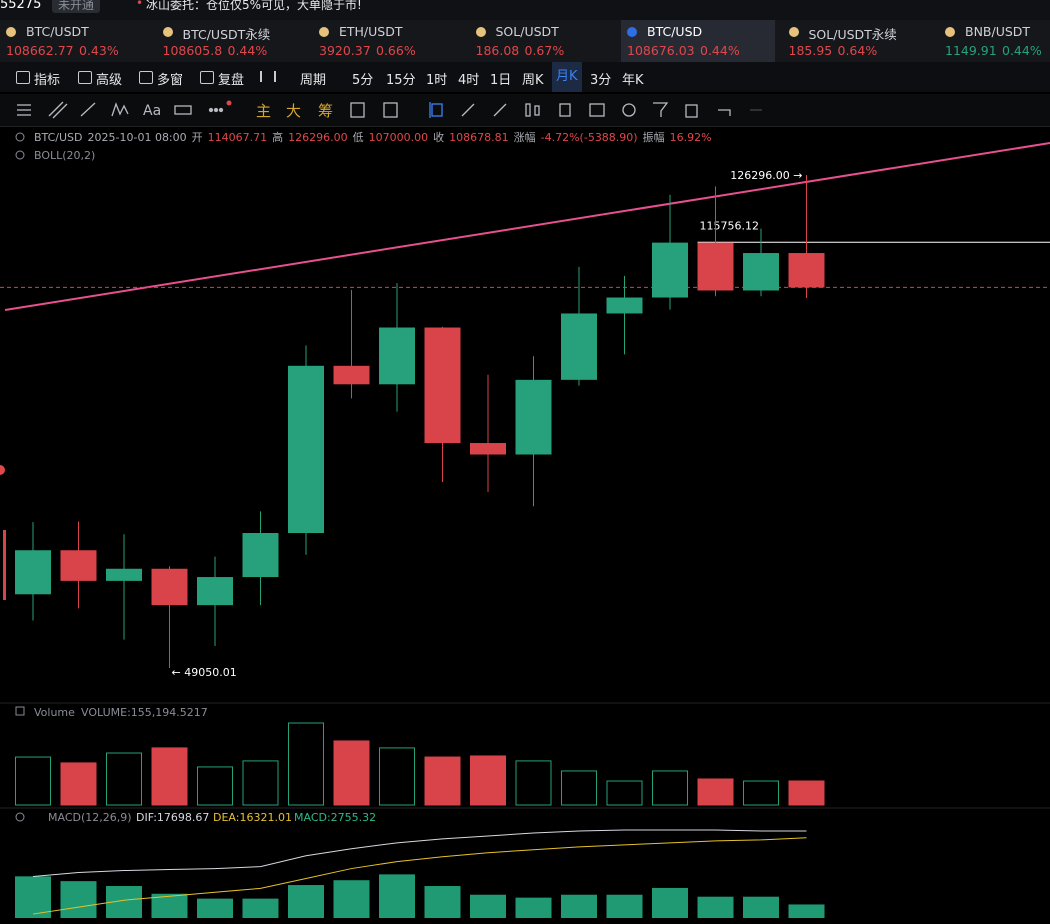  I want to click on edge-marker, so click(2, 470).